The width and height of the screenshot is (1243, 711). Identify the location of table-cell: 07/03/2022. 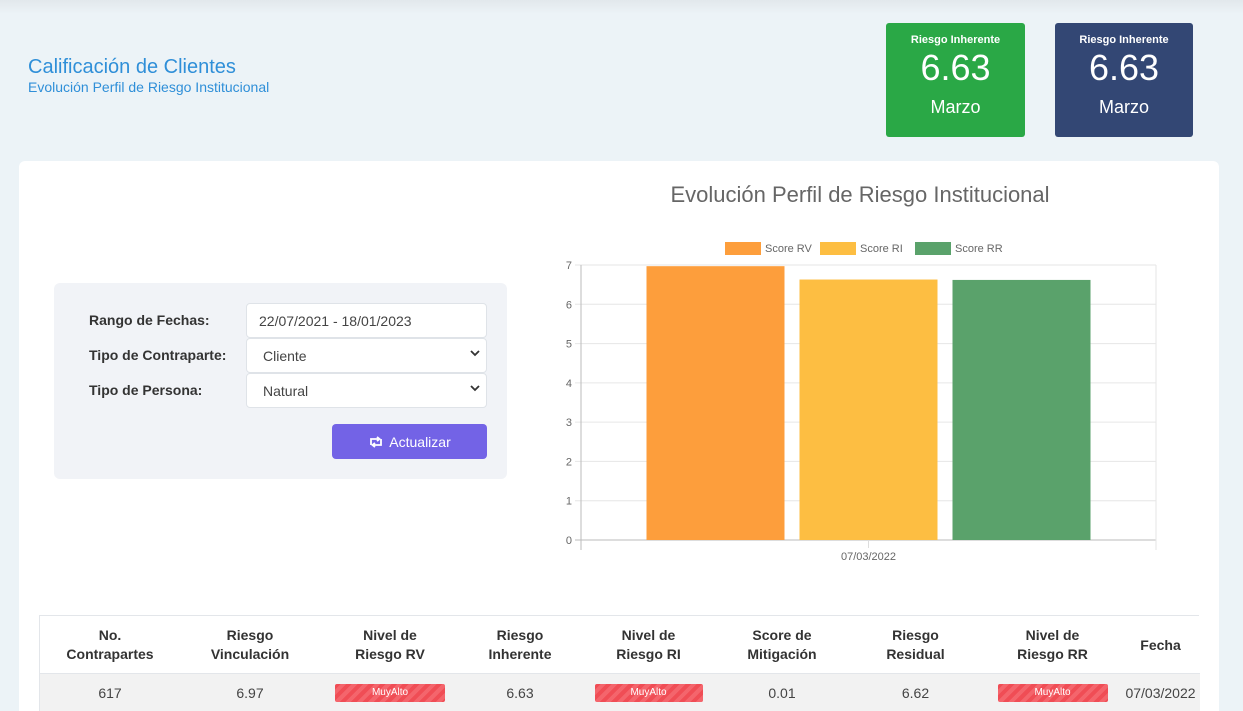
(1160, 692).